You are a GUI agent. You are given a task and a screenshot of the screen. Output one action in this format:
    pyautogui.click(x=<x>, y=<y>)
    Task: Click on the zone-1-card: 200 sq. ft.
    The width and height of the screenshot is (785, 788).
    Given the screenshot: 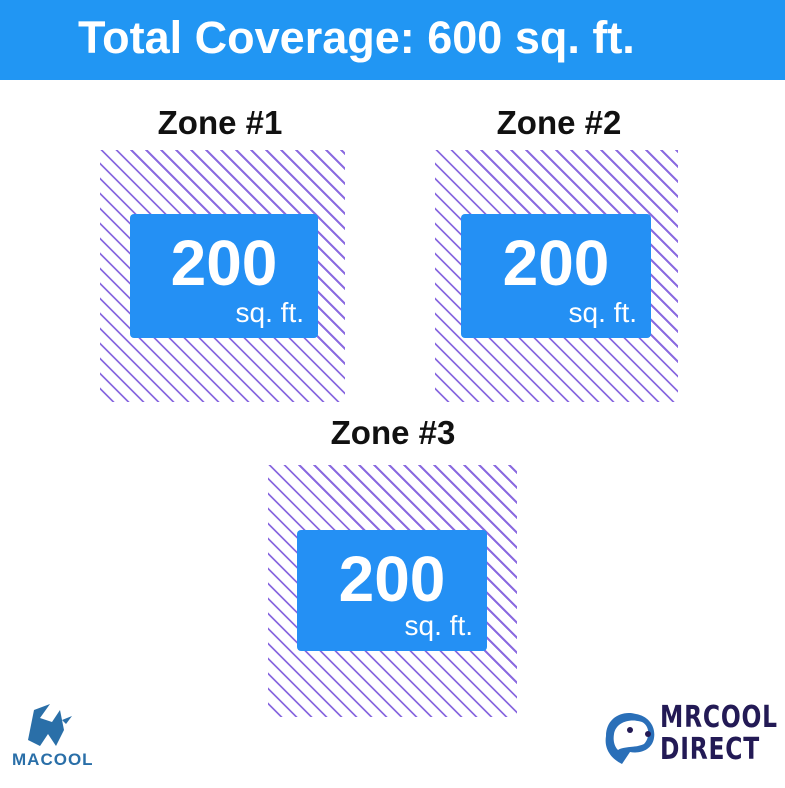 What is the action you would take?
    pyautogui.click(x=224, y=276)
    